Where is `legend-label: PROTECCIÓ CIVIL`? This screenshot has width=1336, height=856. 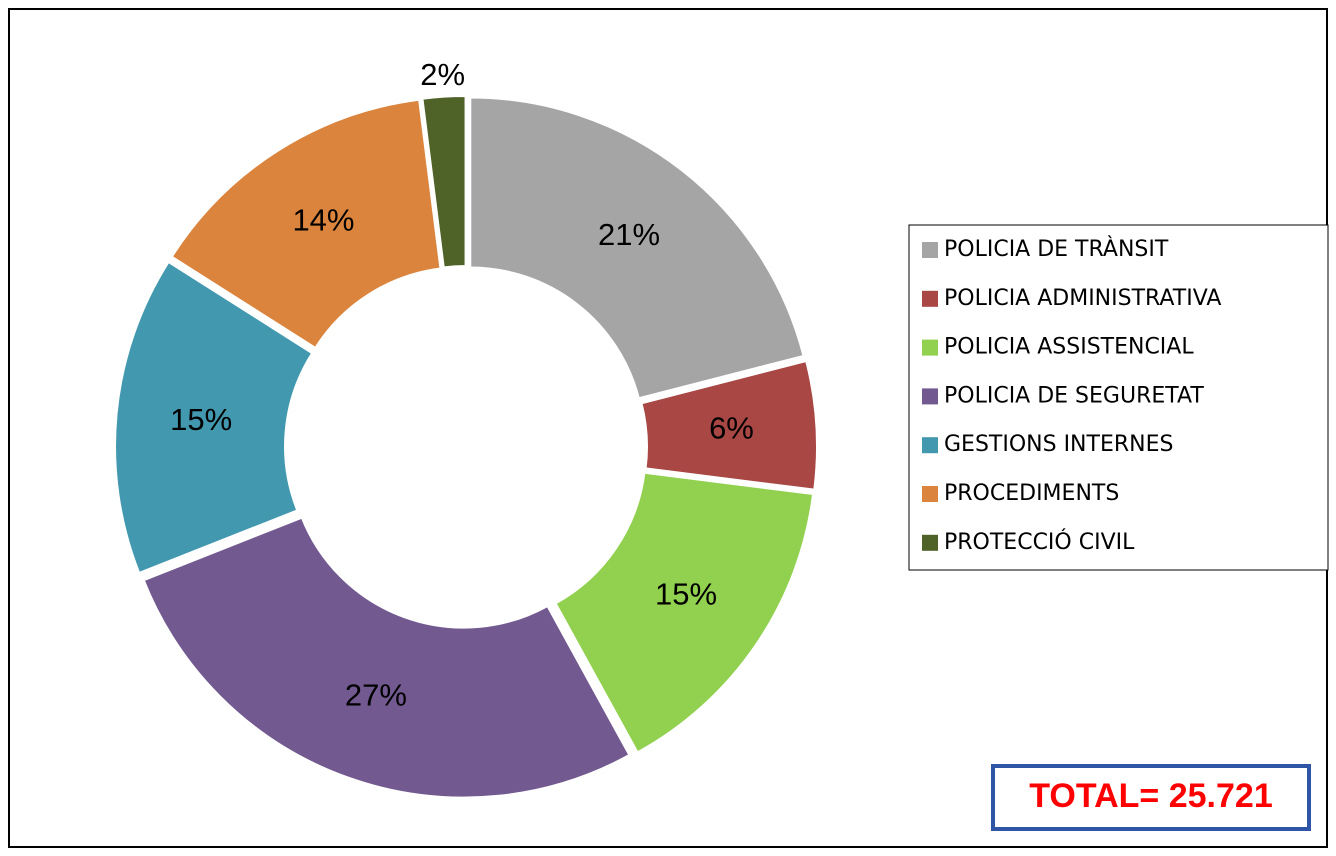 legend-label: PROTECCIÓ CIVIL is located at coordinates (1039, 542).